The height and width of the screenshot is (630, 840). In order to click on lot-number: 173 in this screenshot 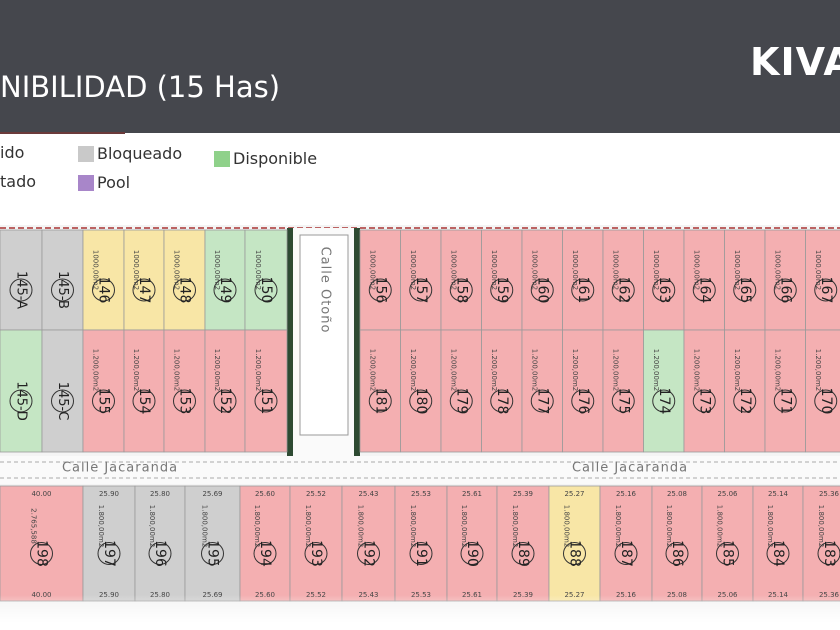, I will do `click(704, 401)`.